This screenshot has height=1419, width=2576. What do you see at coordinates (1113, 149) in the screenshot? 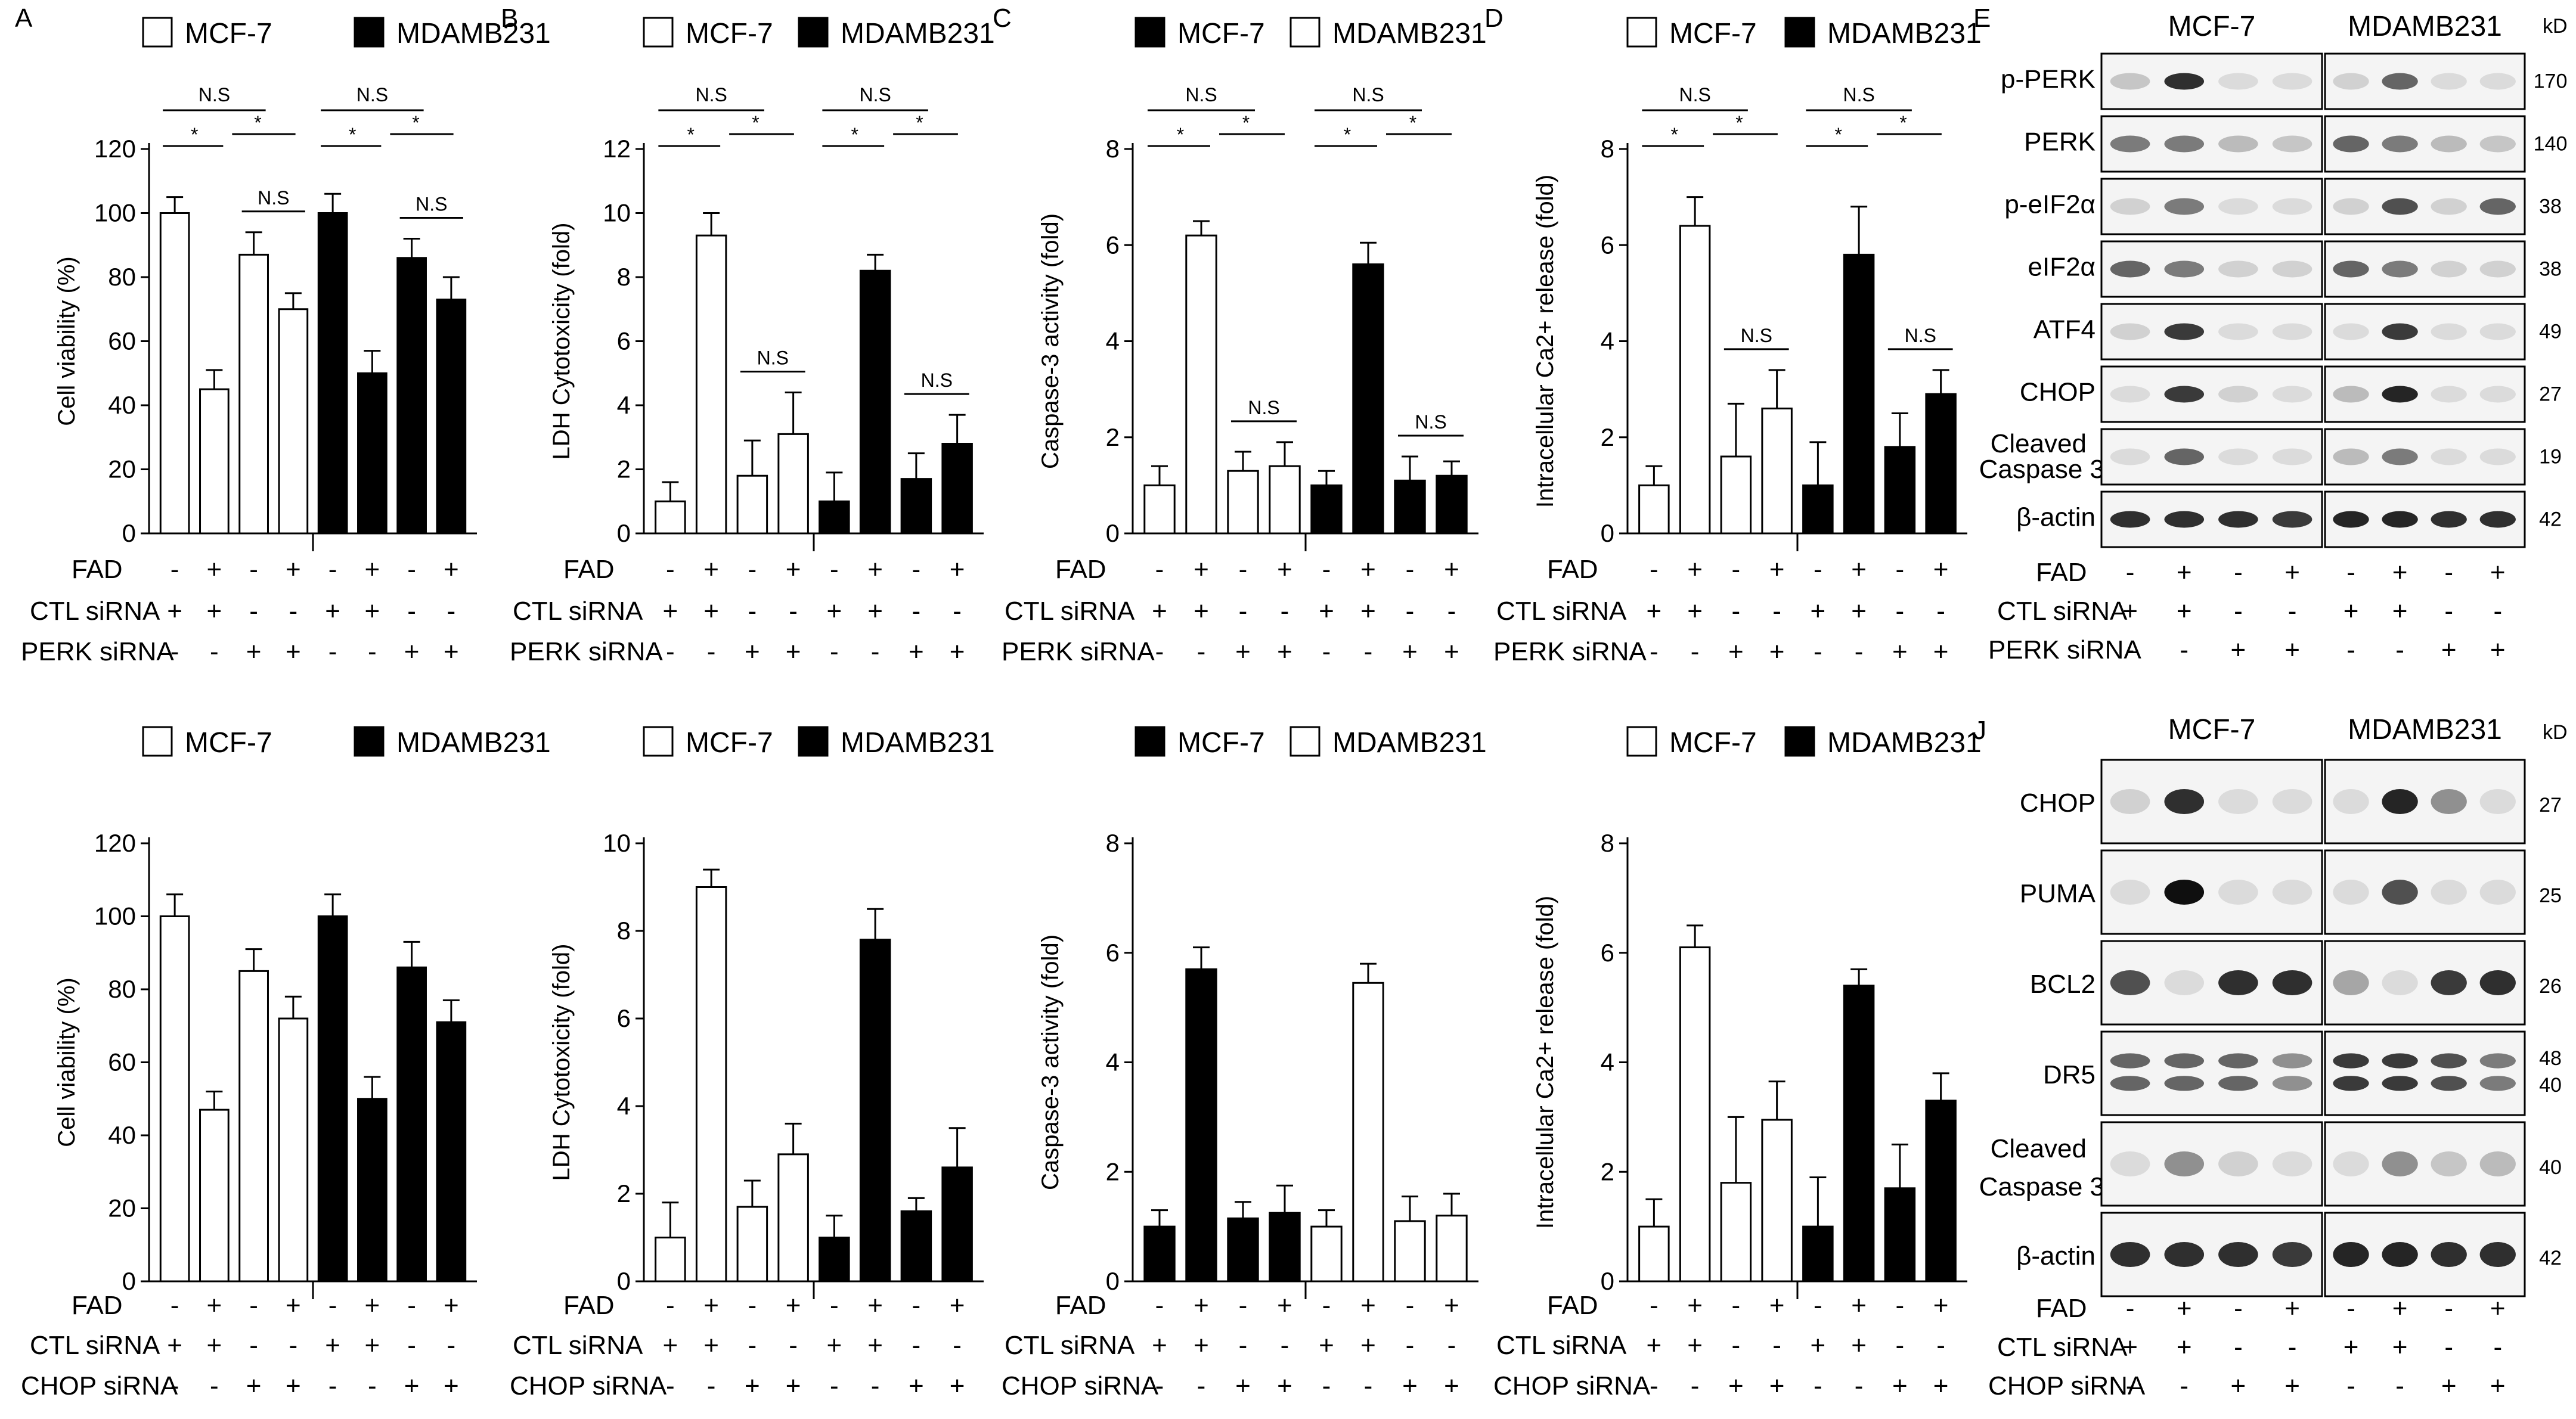
I see `y-tick-label: 8` at bounding box center [1113, 149].